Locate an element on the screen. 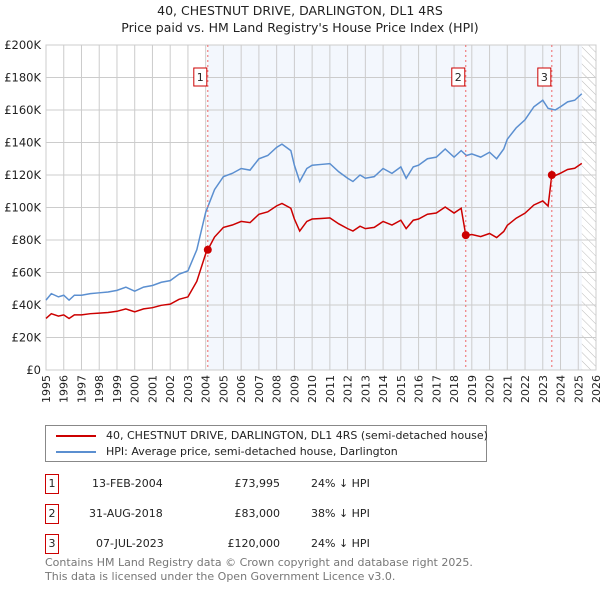  y-tick-label: £120K is located at coordinates (22, 175).